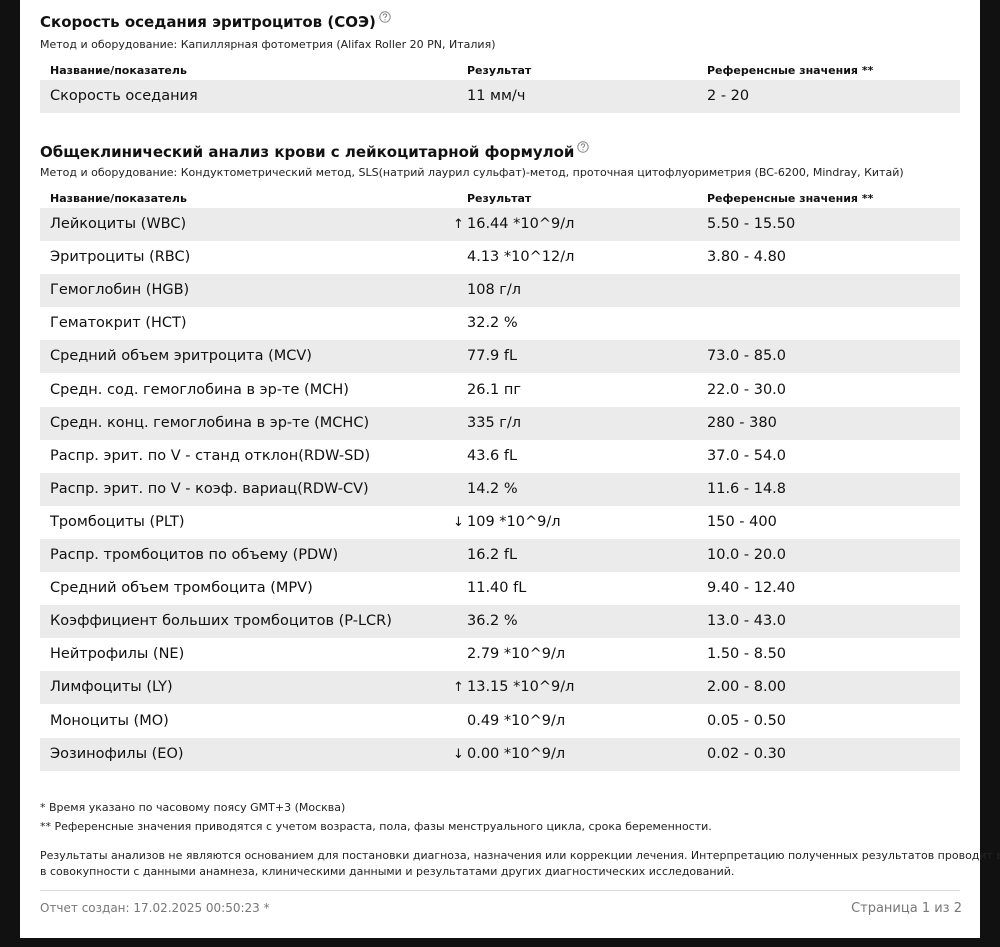 Image resolution: width=1000 pixels, height=947 pixels. I want to click on row-result: 11.40 fL, so click(497, 588).